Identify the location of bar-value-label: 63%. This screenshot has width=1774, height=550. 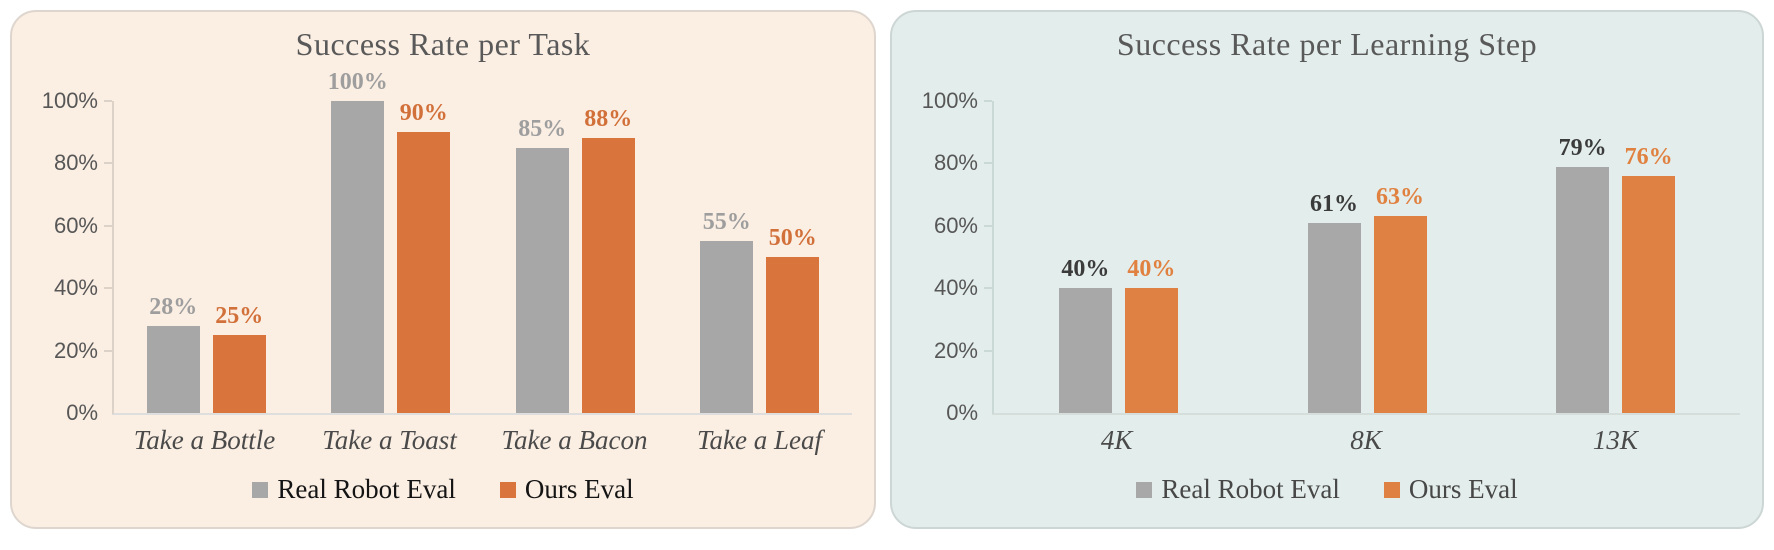
(1400, 197).